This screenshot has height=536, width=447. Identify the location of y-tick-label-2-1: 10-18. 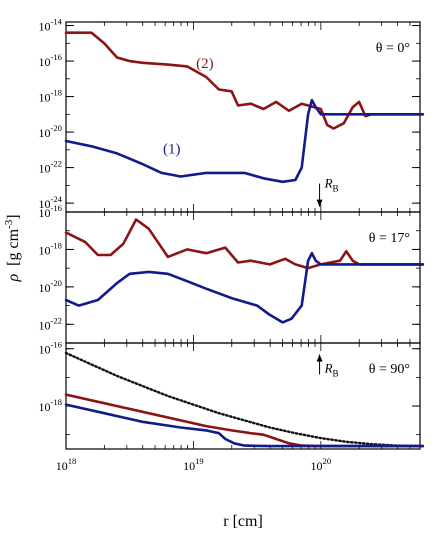
(51, 405).